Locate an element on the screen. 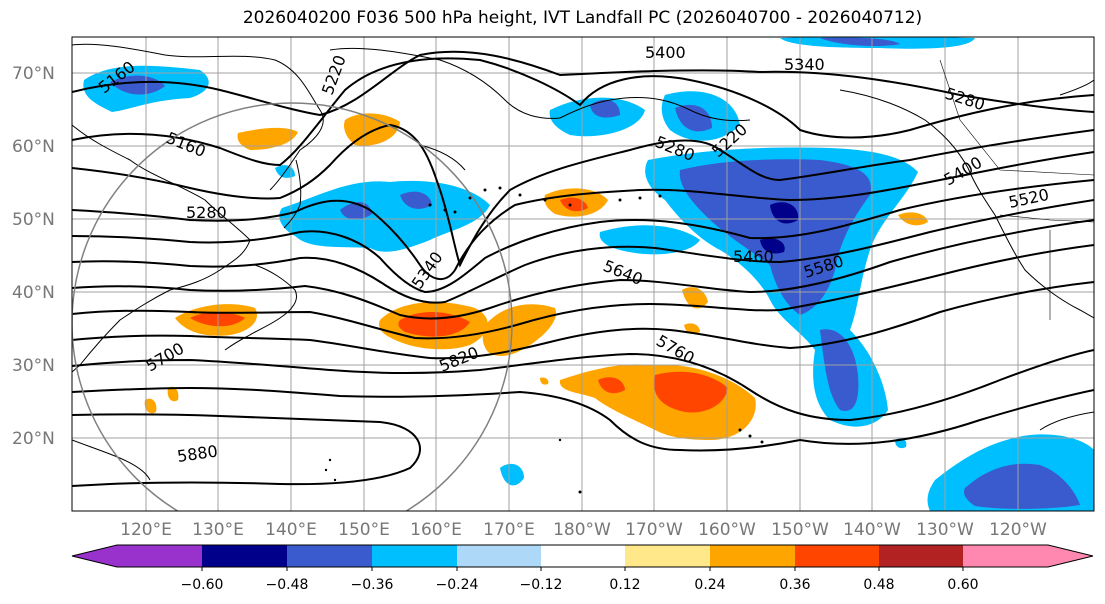 This screenshot has height=604, width=1105. colorbar-tick-label: −0.60 is located at coordinates (202, 585).